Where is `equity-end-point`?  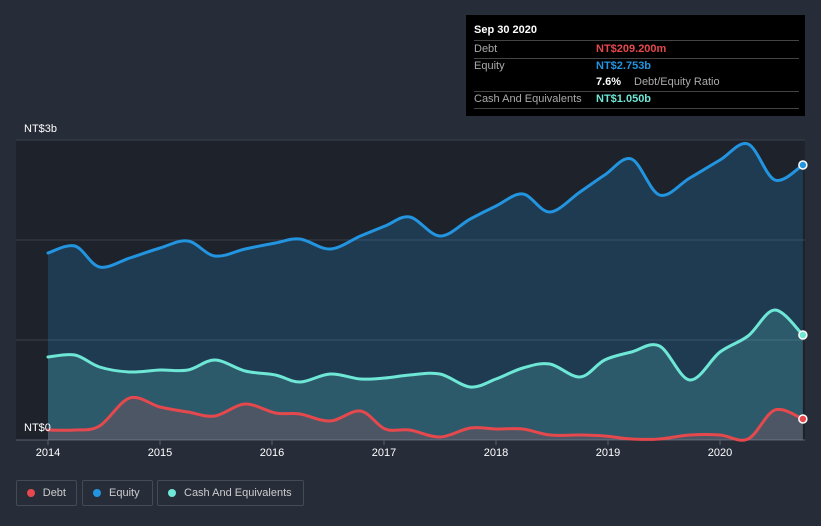
equity-end-point is located at coordinates (803, 165).